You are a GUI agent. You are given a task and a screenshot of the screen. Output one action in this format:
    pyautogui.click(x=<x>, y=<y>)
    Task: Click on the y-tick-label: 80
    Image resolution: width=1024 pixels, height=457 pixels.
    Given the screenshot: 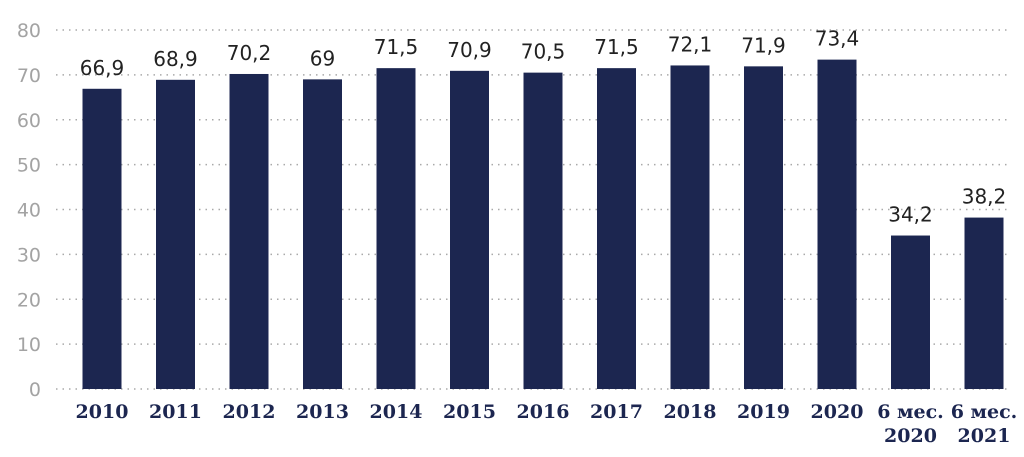 What is the action you would take?
    pyautogui.click(x=29, y=31)
    